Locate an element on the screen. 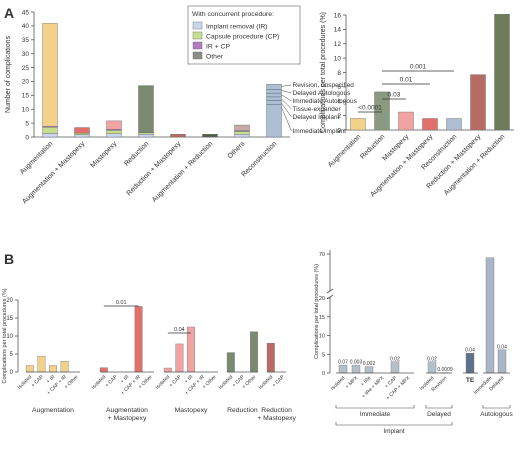  group-label: Augmentation is located at coordinates (53, 410).